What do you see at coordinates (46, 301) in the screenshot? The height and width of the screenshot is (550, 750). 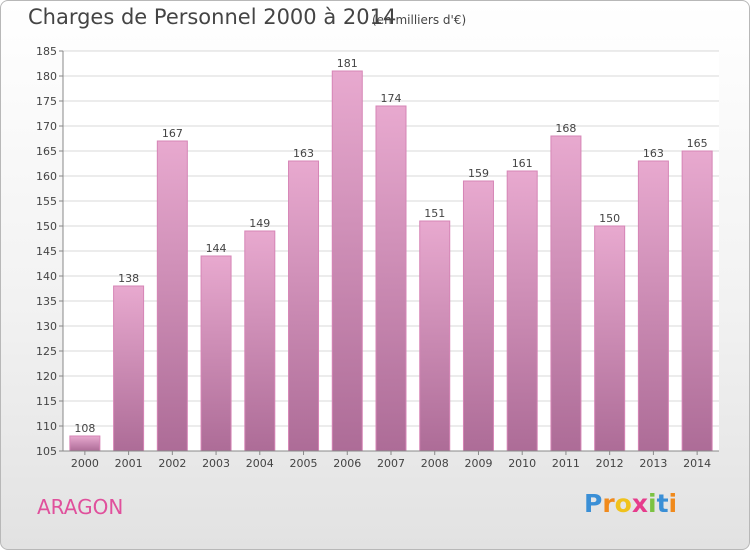 I see `y-tick-label: 135` at bounding box center [46, 301].